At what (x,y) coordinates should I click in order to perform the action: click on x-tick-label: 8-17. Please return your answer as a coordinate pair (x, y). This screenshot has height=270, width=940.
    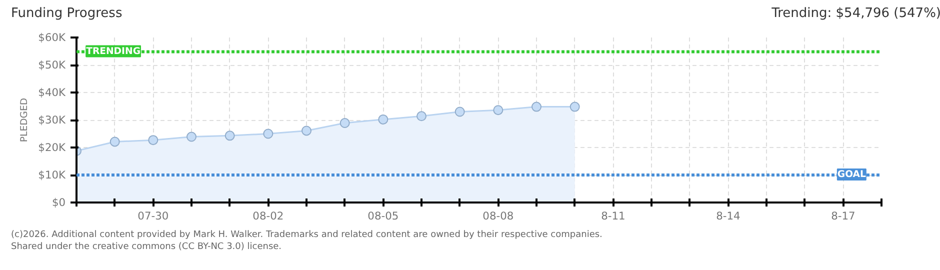
    Looking at the image, I should click on (843, 215).